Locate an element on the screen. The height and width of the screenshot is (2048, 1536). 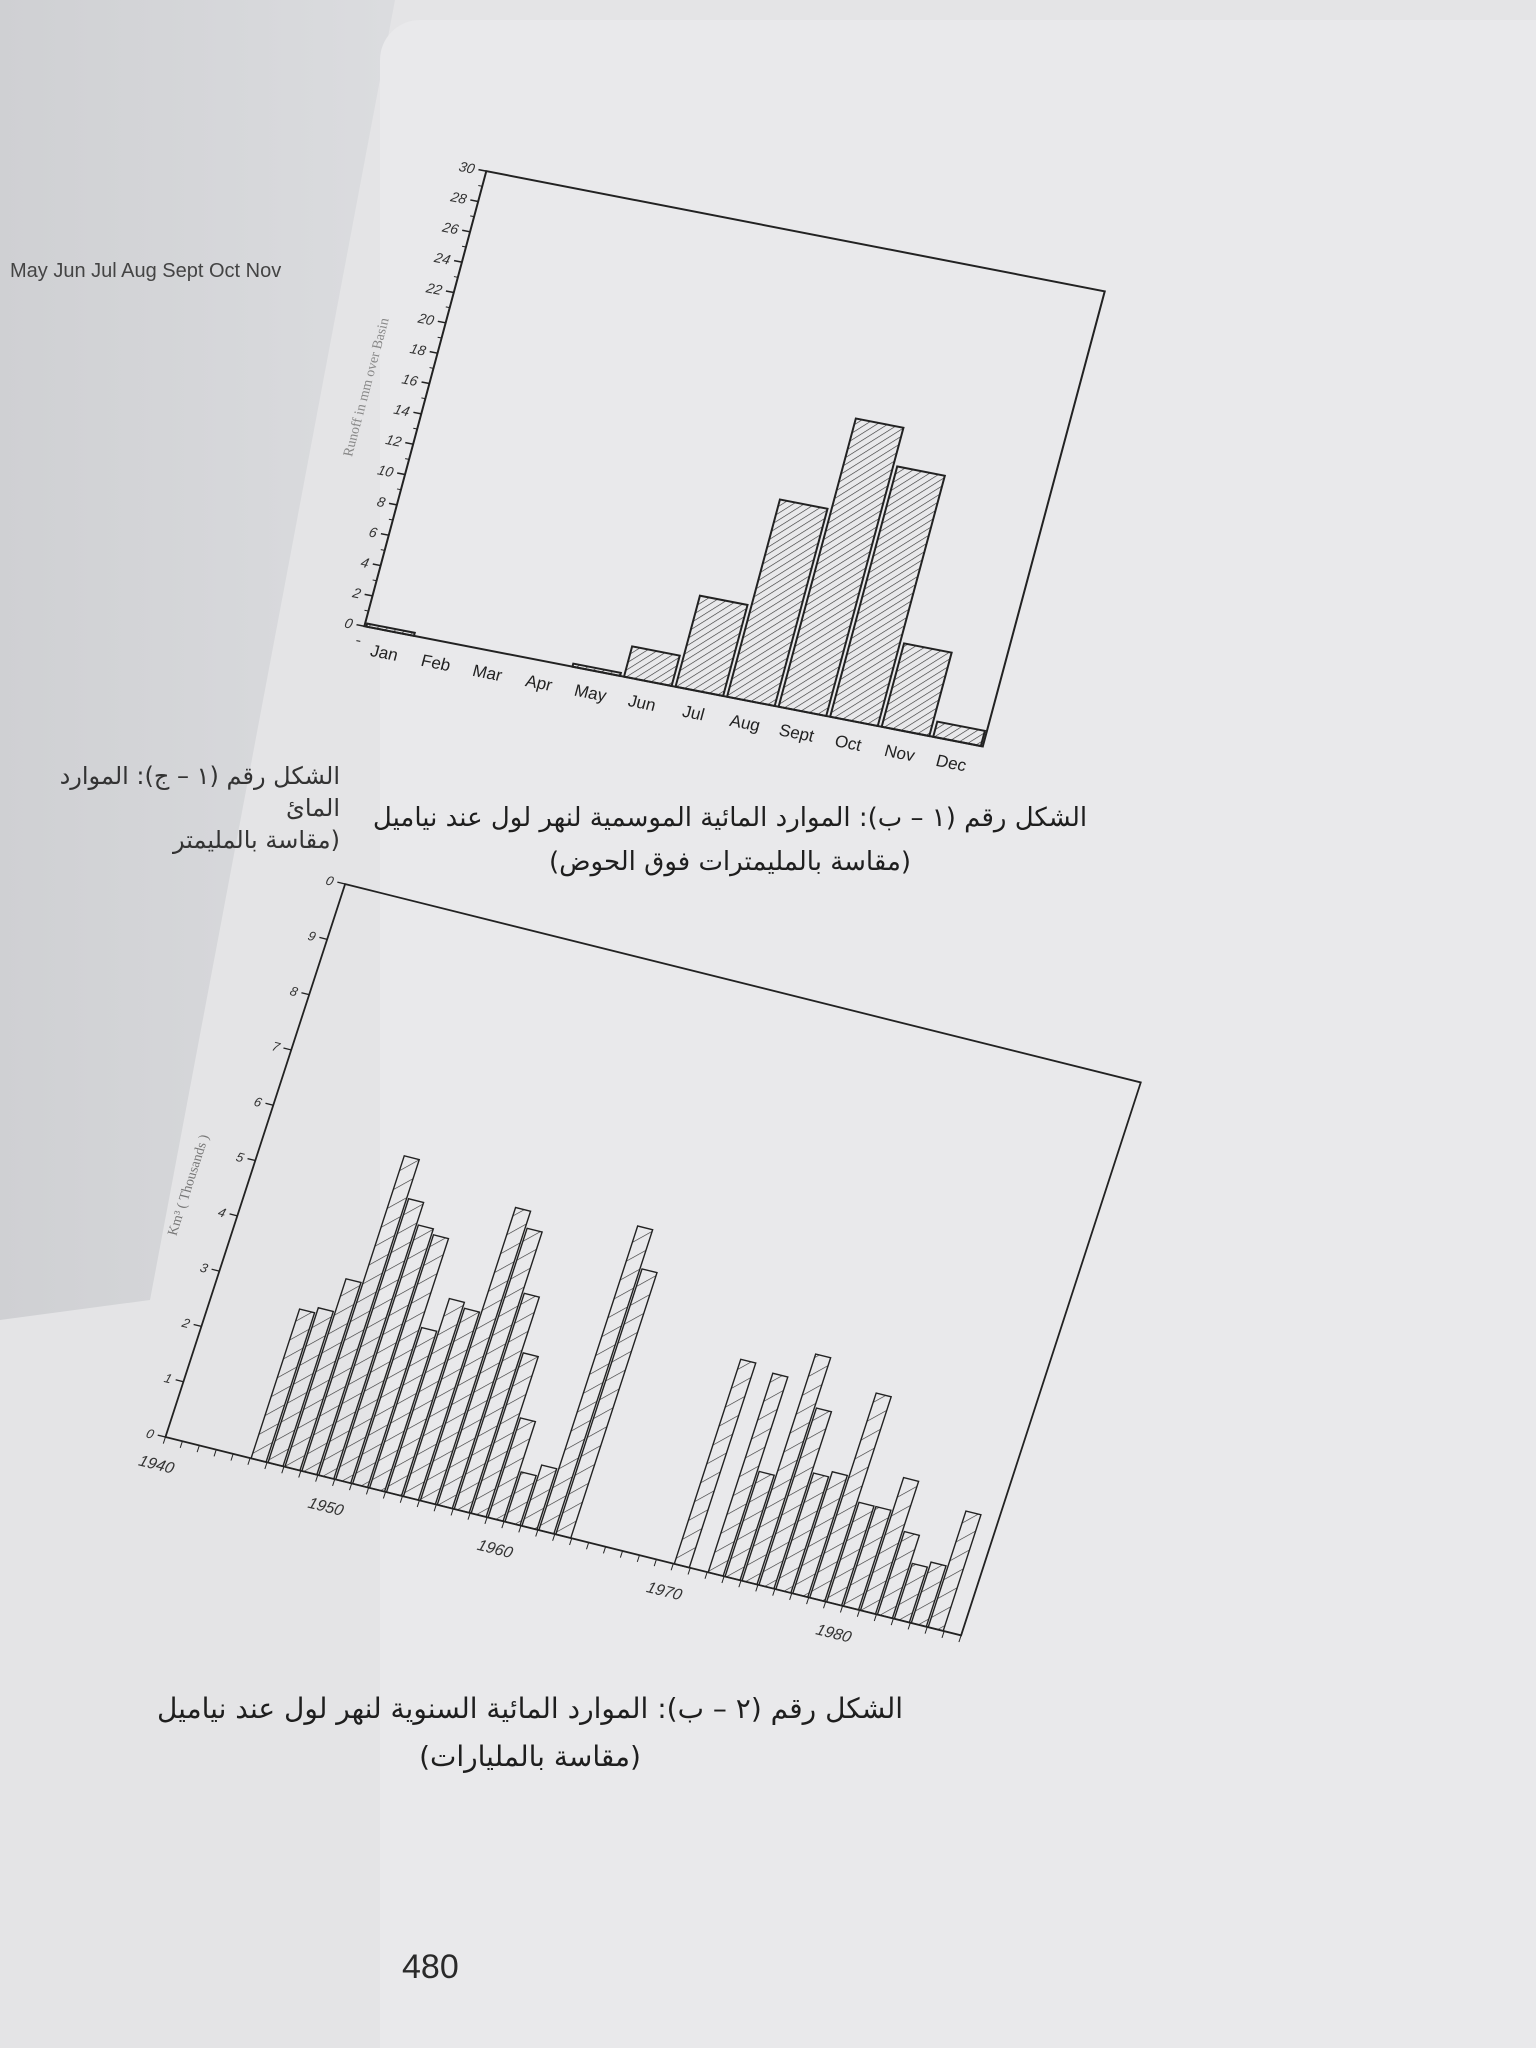
bar-1955 is located at coordinates (475, 1356).